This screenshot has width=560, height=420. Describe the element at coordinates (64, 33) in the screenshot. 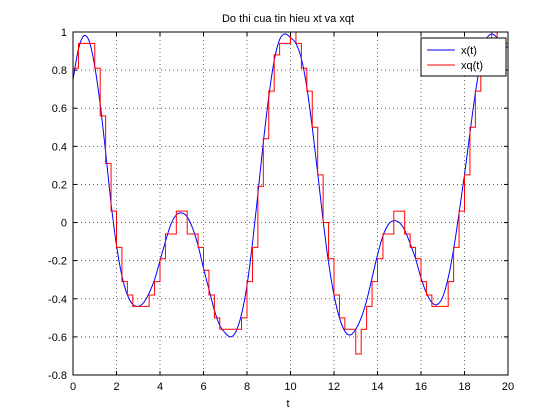

I see `y-tick-label: 1` at that location.